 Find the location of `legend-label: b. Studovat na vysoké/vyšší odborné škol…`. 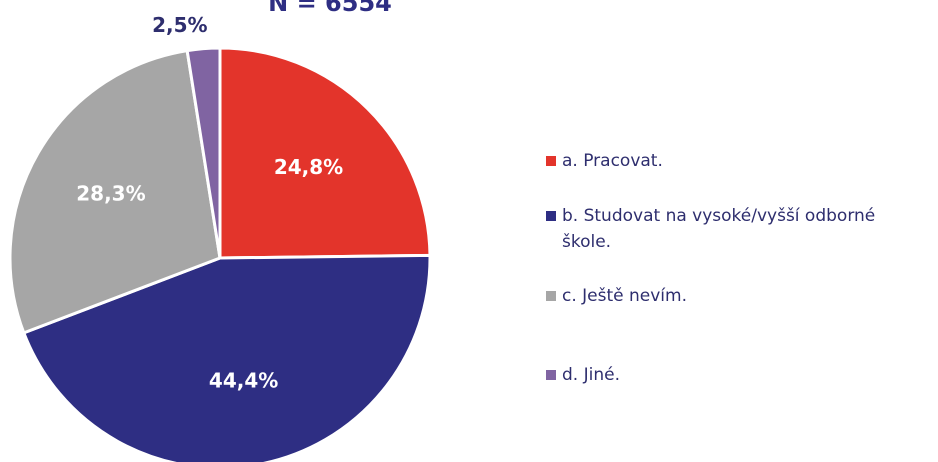

legend-label: b. Studovat na vysoké/vyšší odborné škol… is located at coordinates (719, 229).